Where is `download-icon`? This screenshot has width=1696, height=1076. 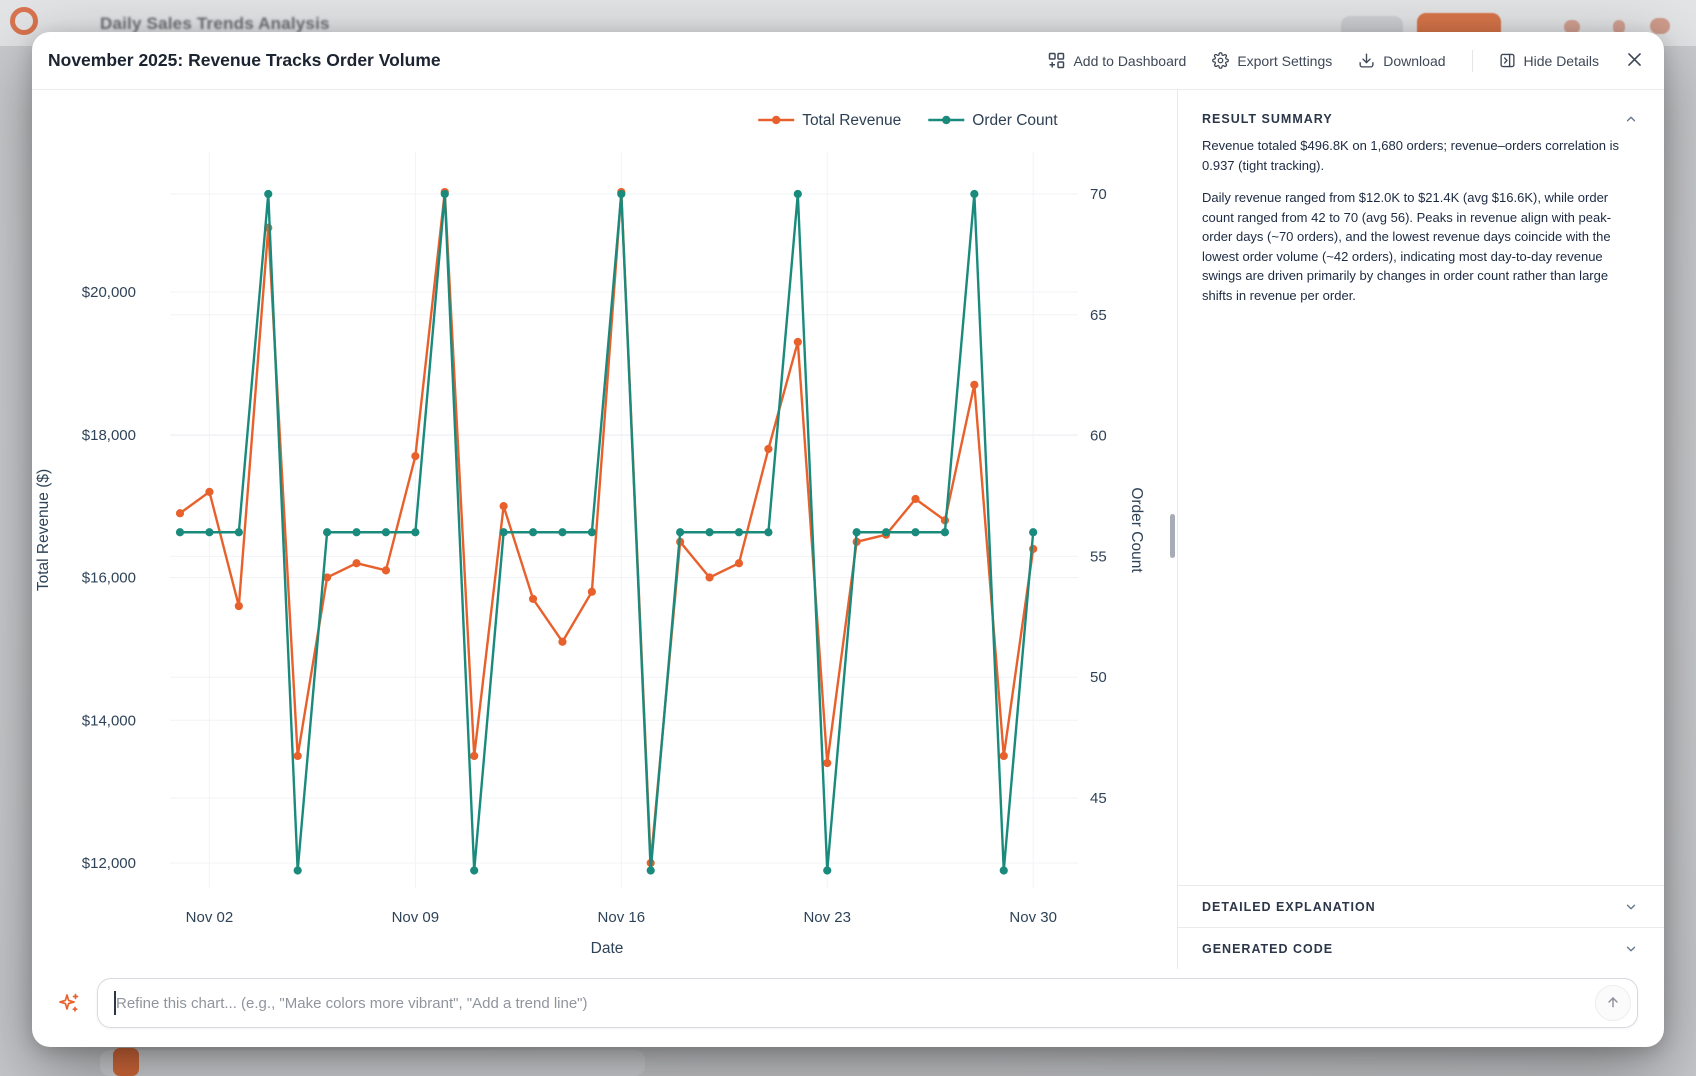 download-icon is located at coordinates (1366, 60).